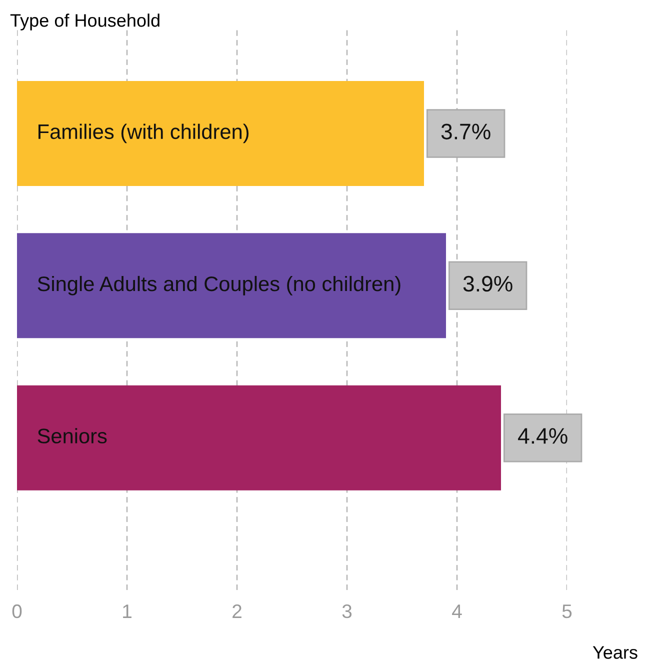  I want to click on y-tick-label: Seniors, so click(72, 436).